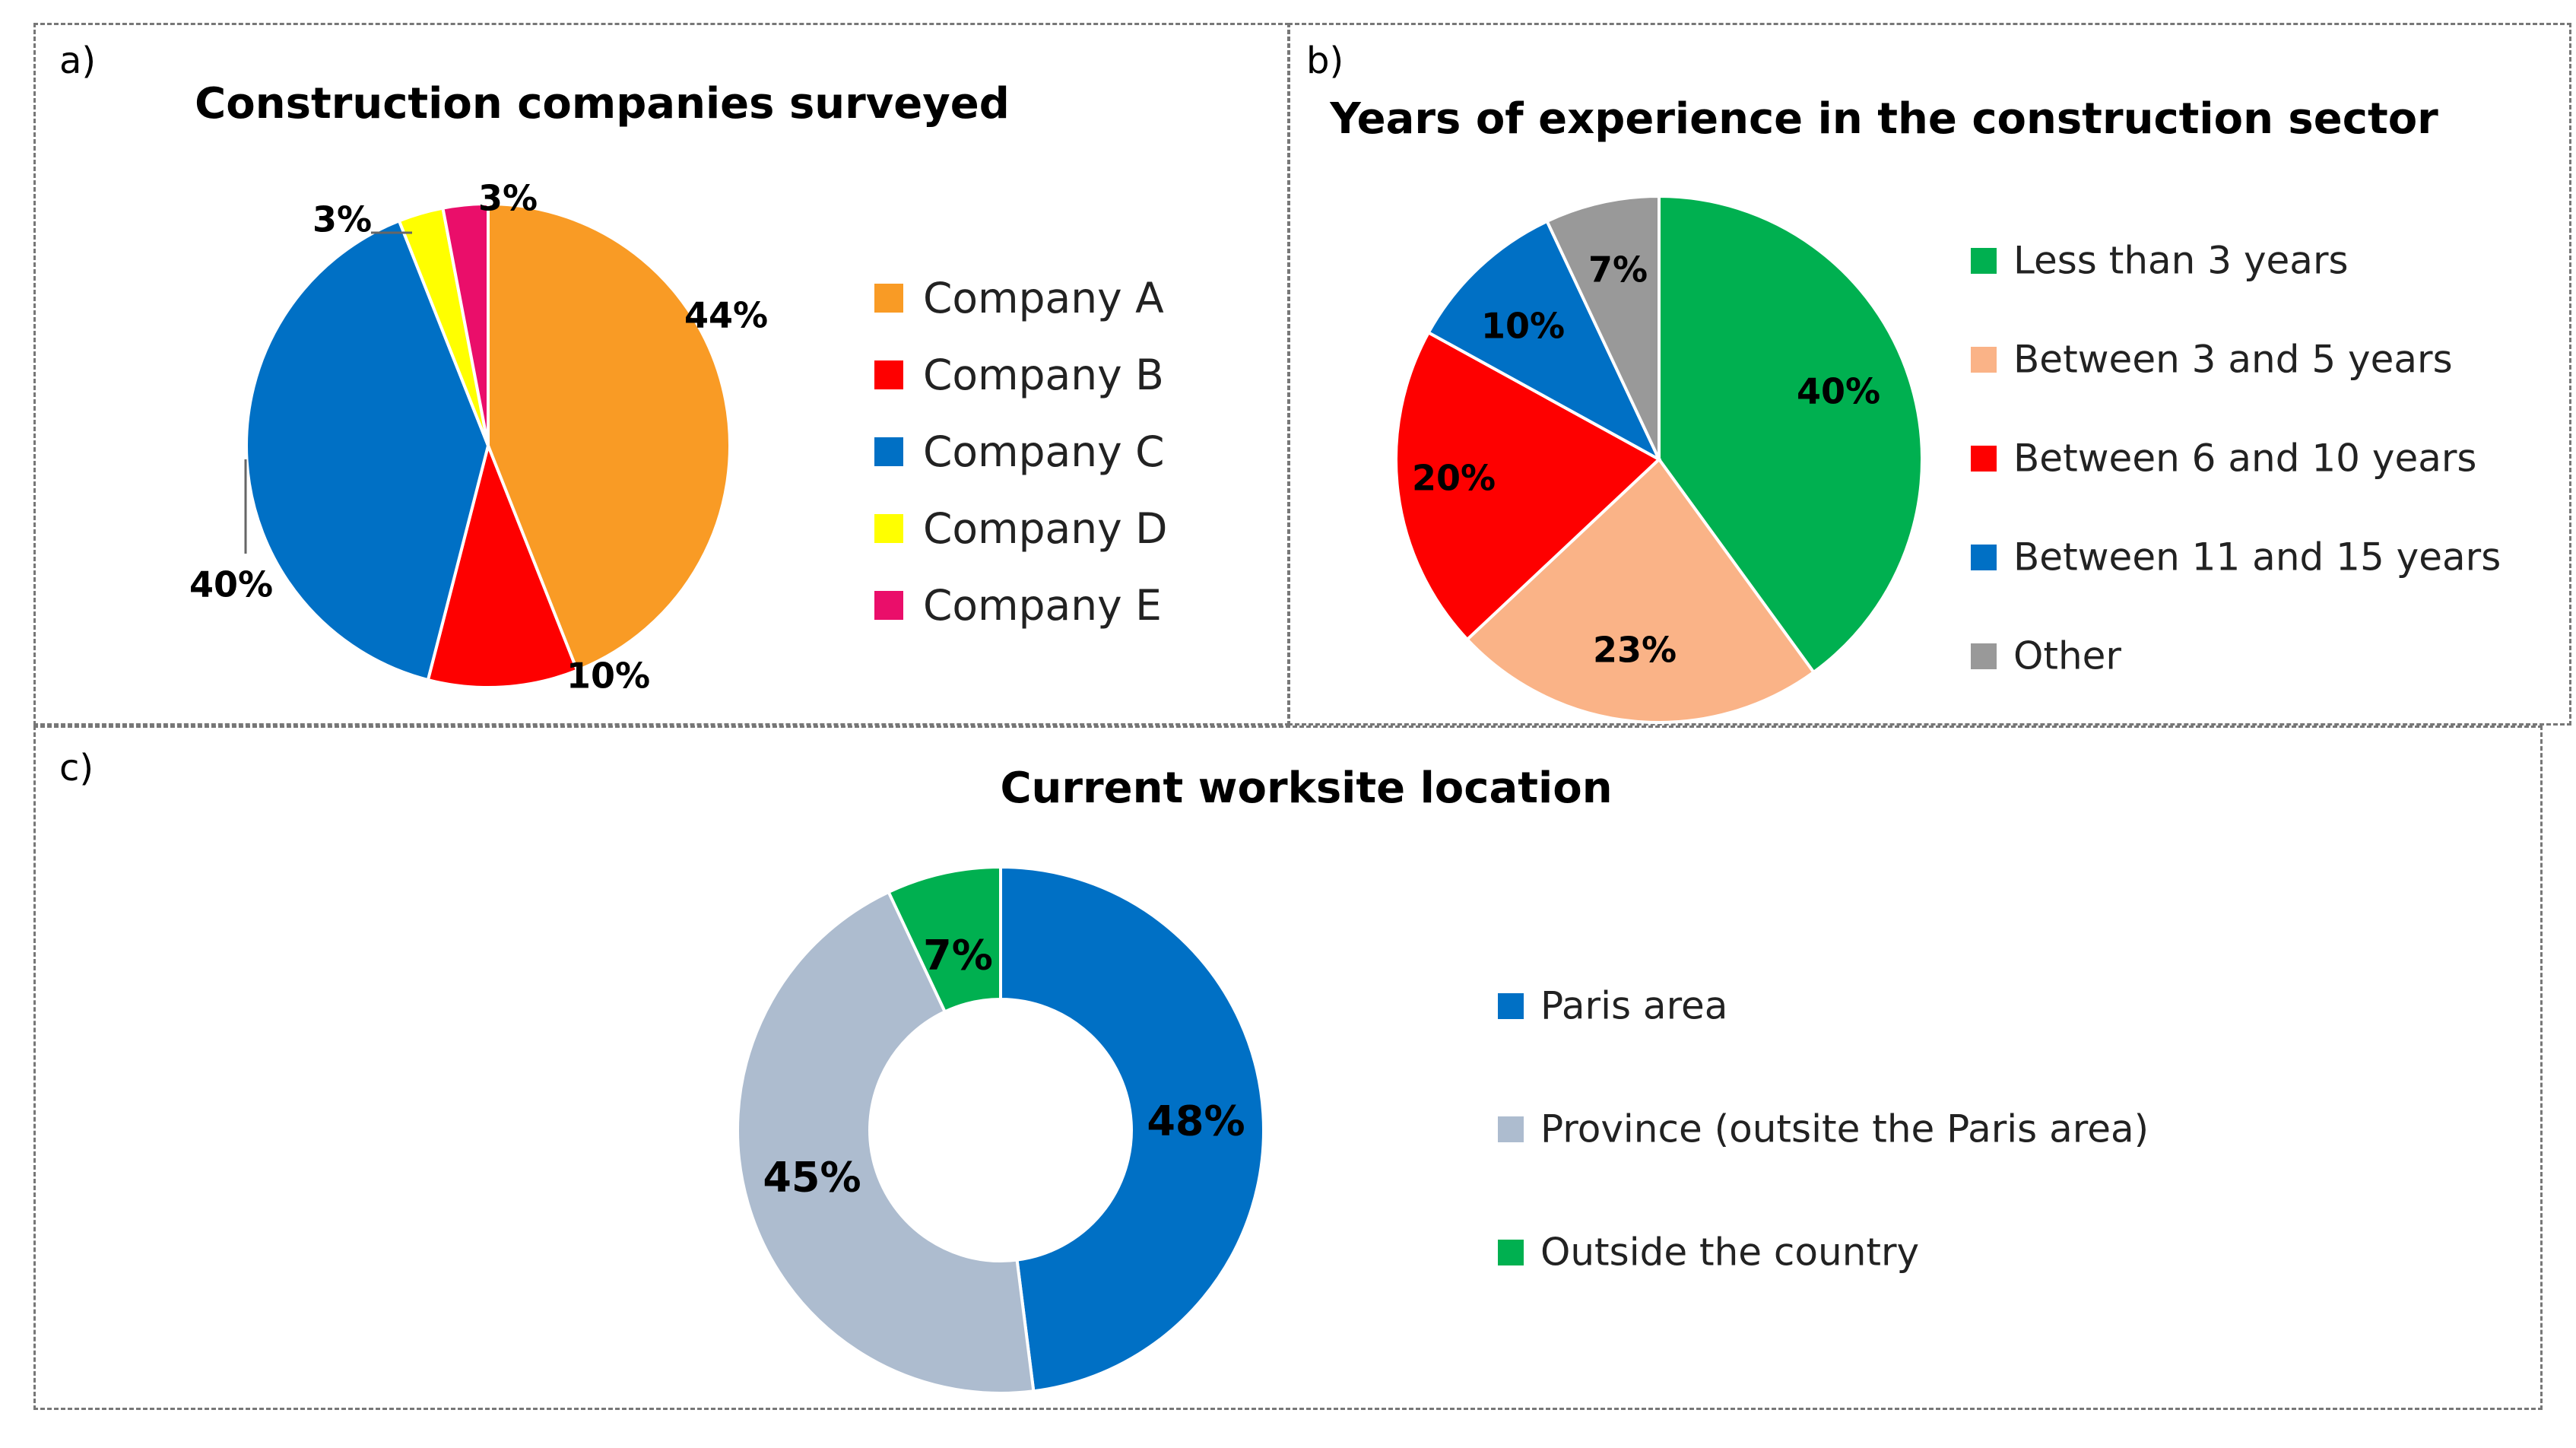 This screenshot has width=2576, height=1448. Describe the element at coordinates (78, 61) in the screenshot. I see `panel-label-a: a)` at that location.